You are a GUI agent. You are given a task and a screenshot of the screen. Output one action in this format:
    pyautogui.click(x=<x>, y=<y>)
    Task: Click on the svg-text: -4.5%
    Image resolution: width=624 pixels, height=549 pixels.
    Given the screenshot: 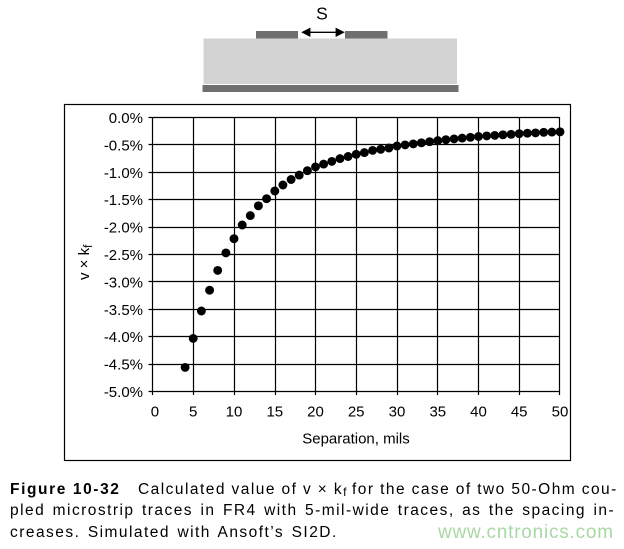 What is the action you would take?
    pyautogui.click(x=123, y=365)
    